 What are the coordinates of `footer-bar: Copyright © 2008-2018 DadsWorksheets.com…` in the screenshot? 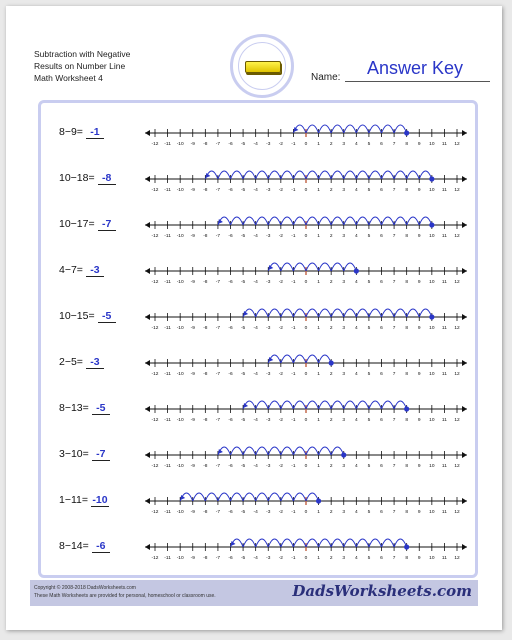 It's located at (254, 593).